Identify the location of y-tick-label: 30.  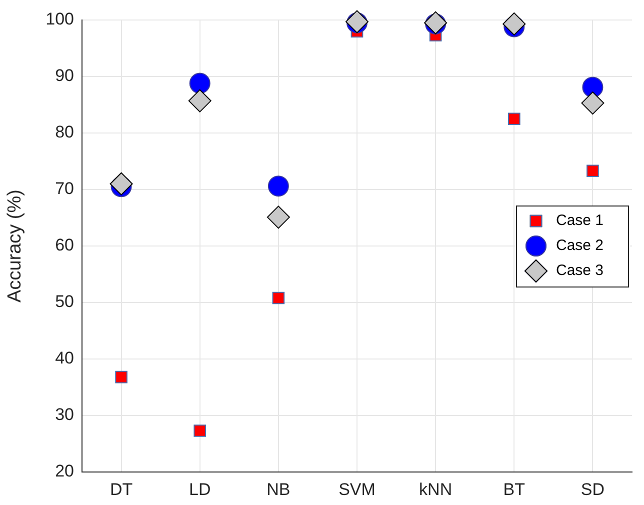
(64, 414).